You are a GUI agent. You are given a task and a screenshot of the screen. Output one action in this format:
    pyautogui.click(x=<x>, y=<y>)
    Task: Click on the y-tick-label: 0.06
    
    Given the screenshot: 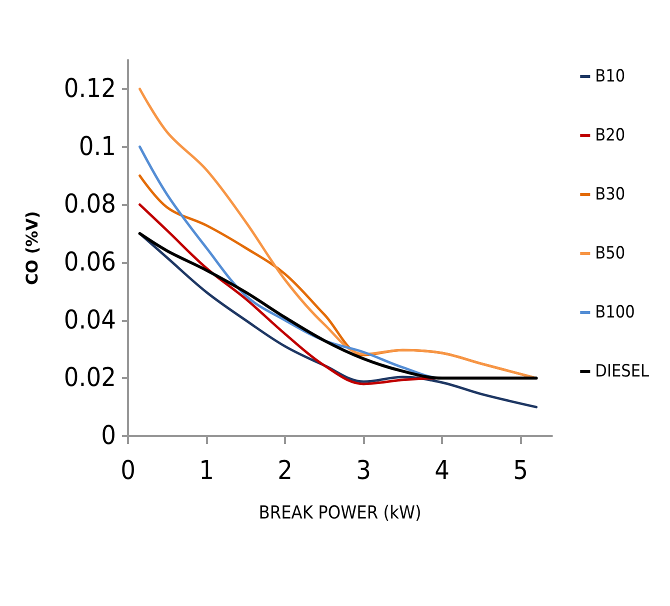 What is the action you would take?
    pyautogui.click(x=90, y=262)
    